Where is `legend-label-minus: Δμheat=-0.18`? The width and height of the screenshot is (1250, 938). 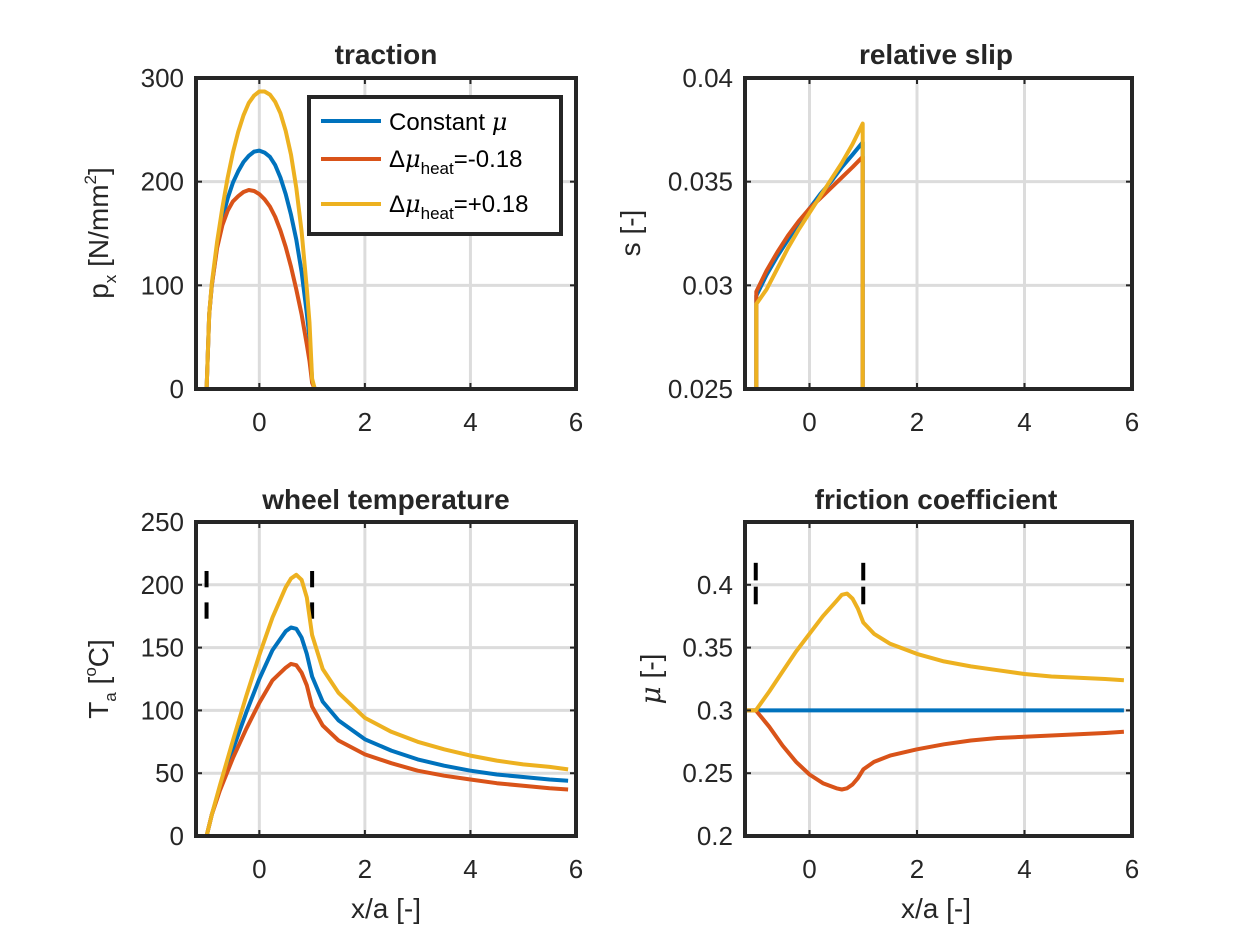 legend-label-minus: Δμheat=-0.18 is located at coordinates (455, 161).